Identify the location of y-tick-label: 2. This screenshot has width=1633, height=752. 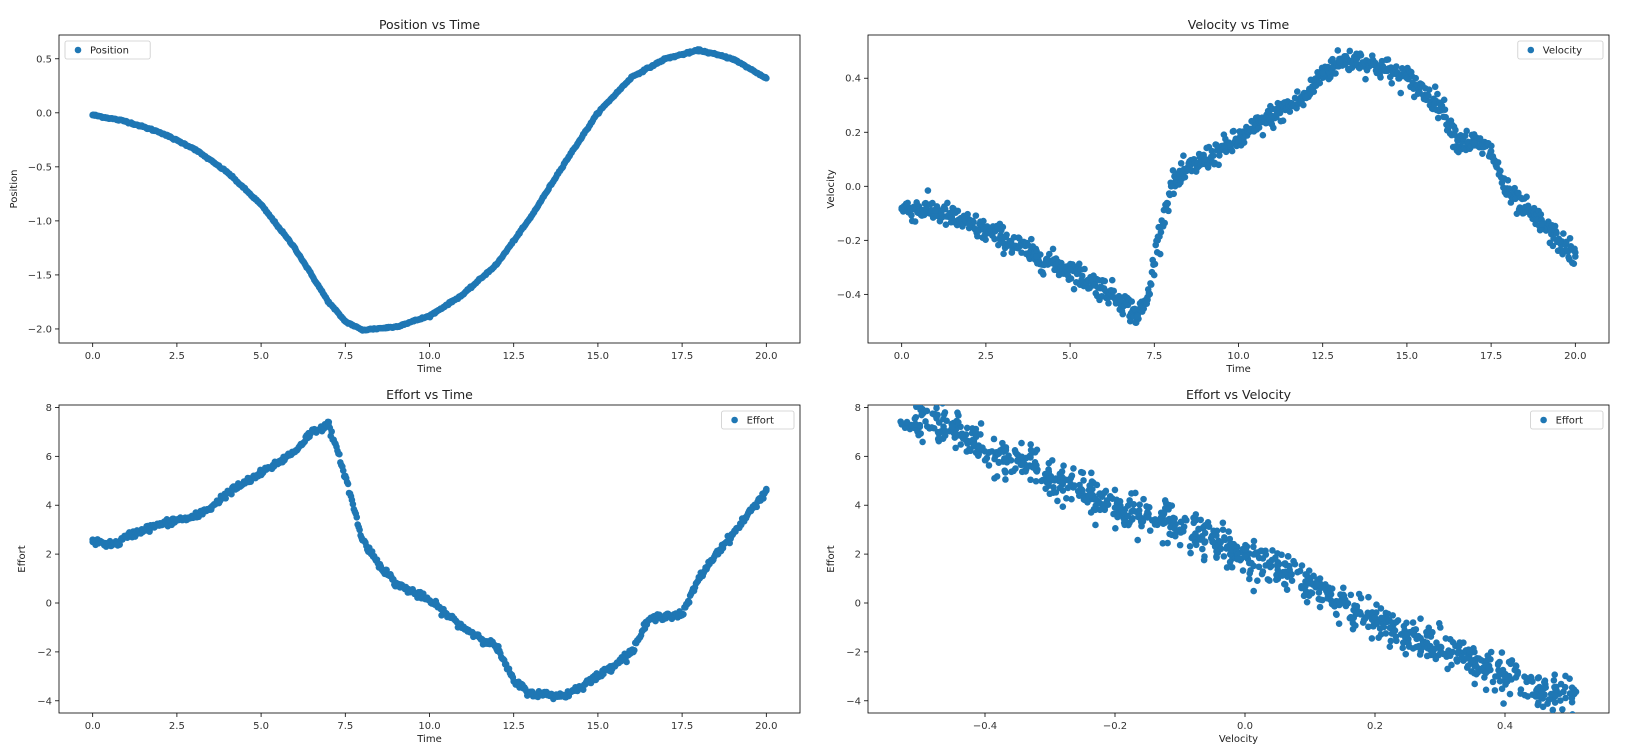
(858, 555).